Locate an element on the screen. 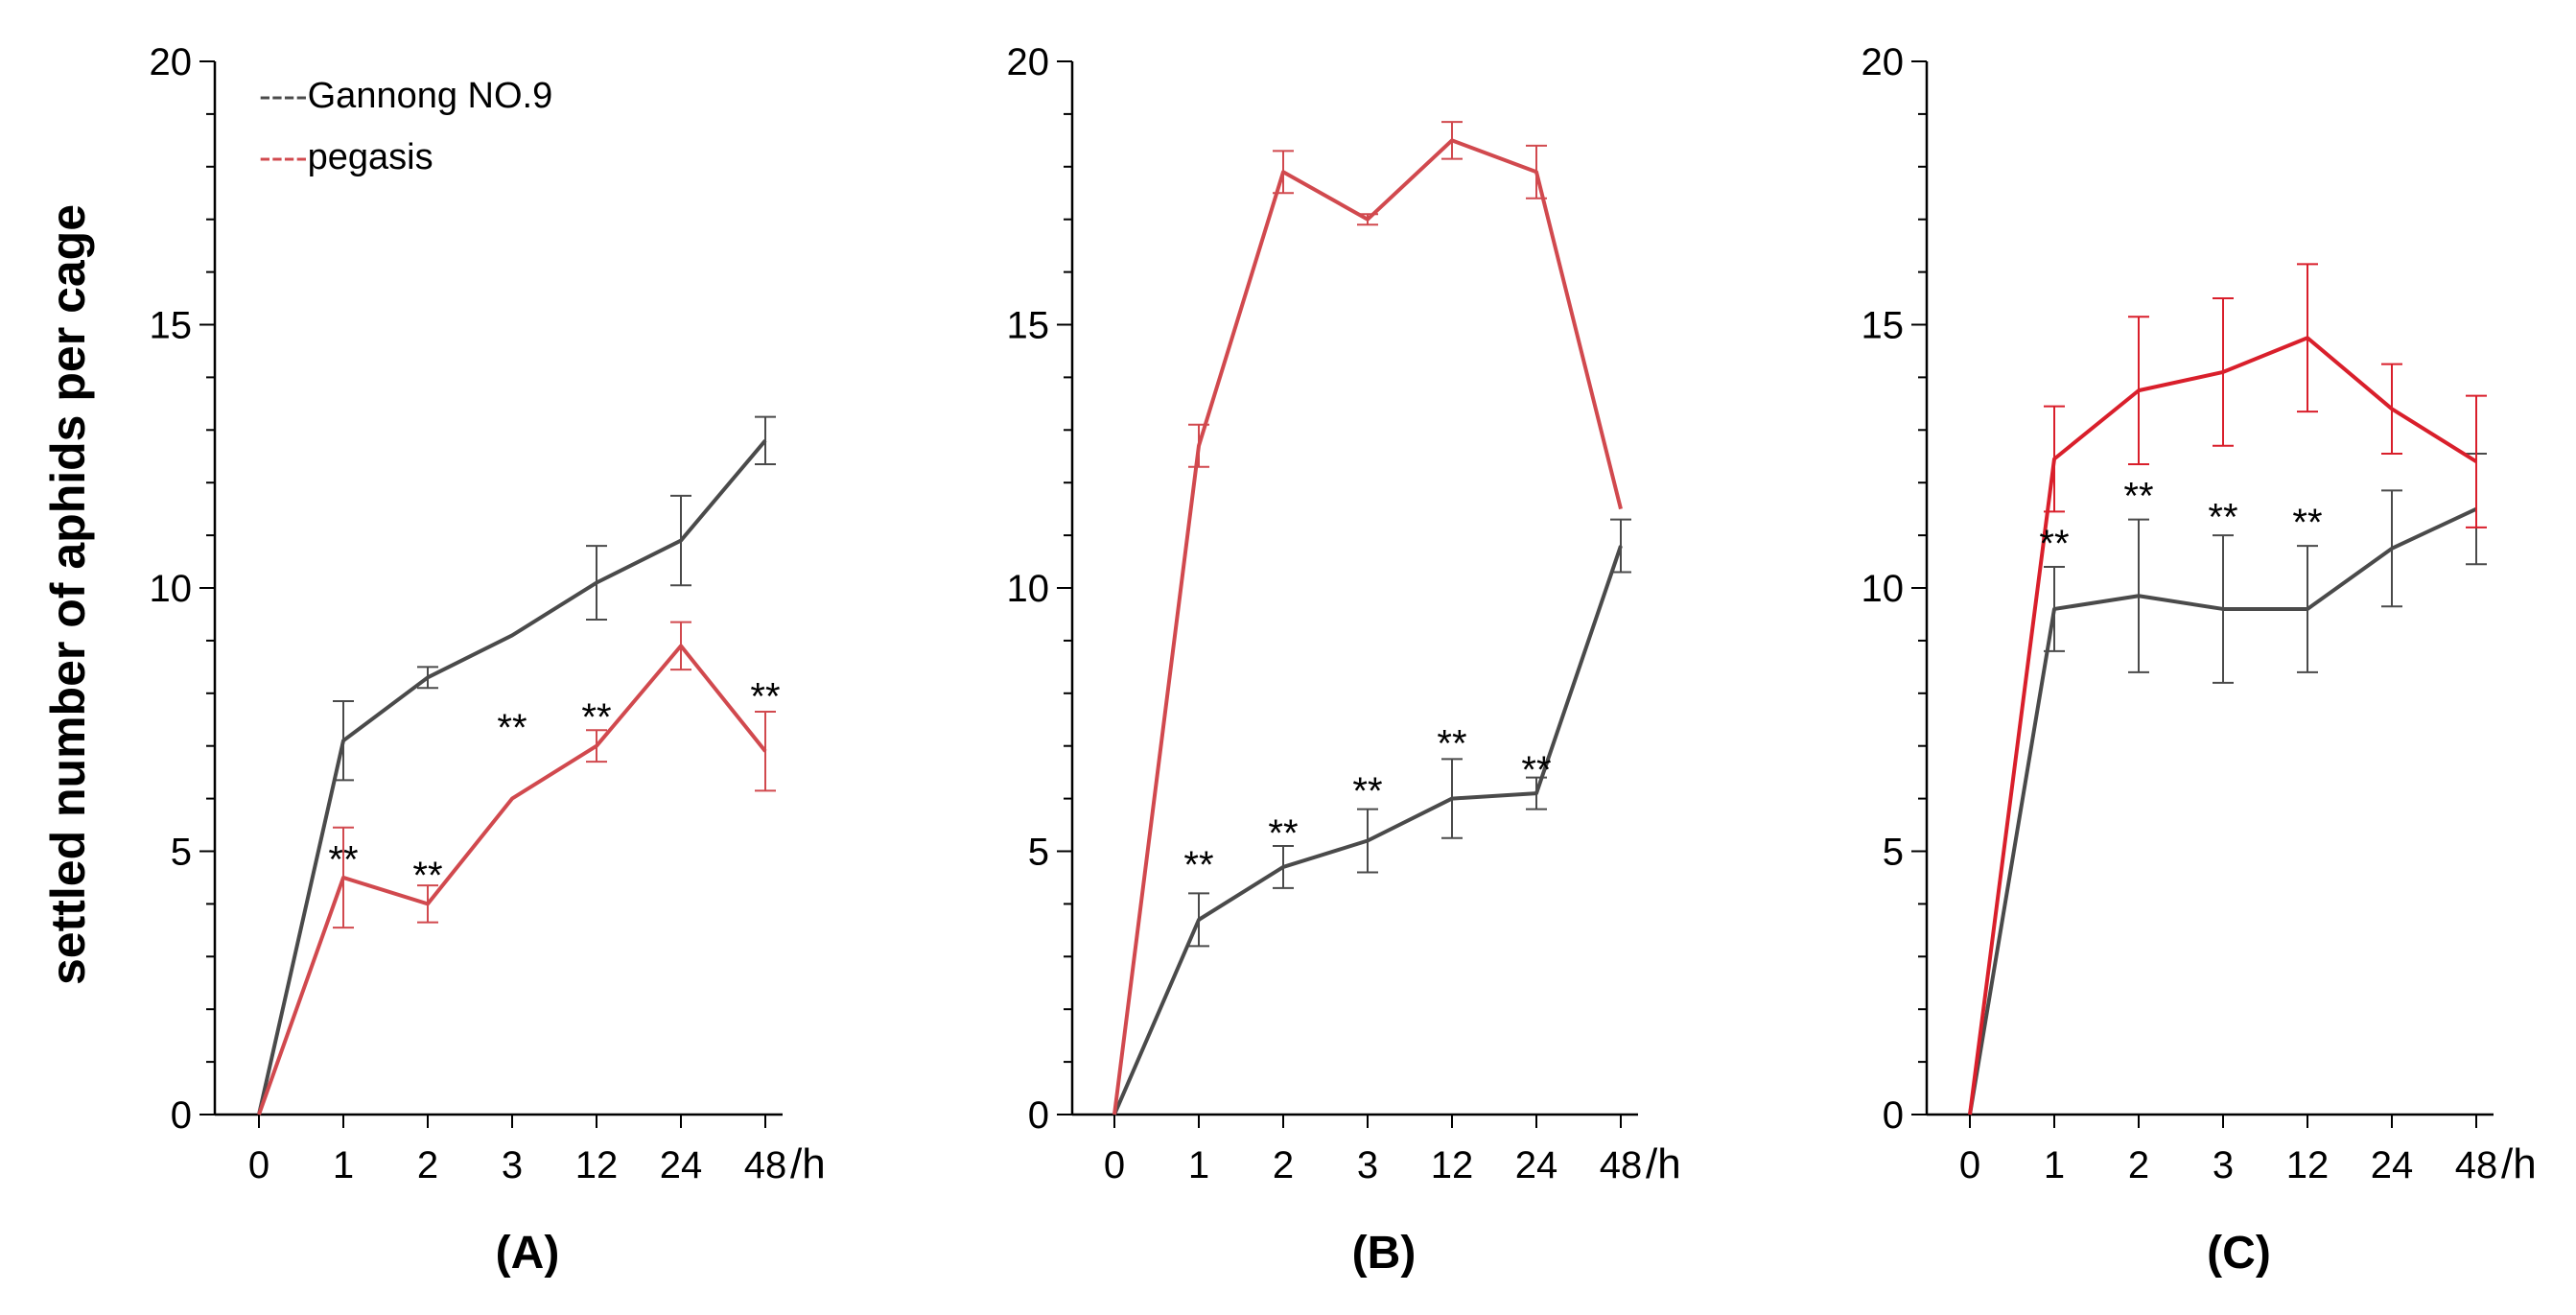  panel-label: (C) is located at coordinates (2239, 1253).